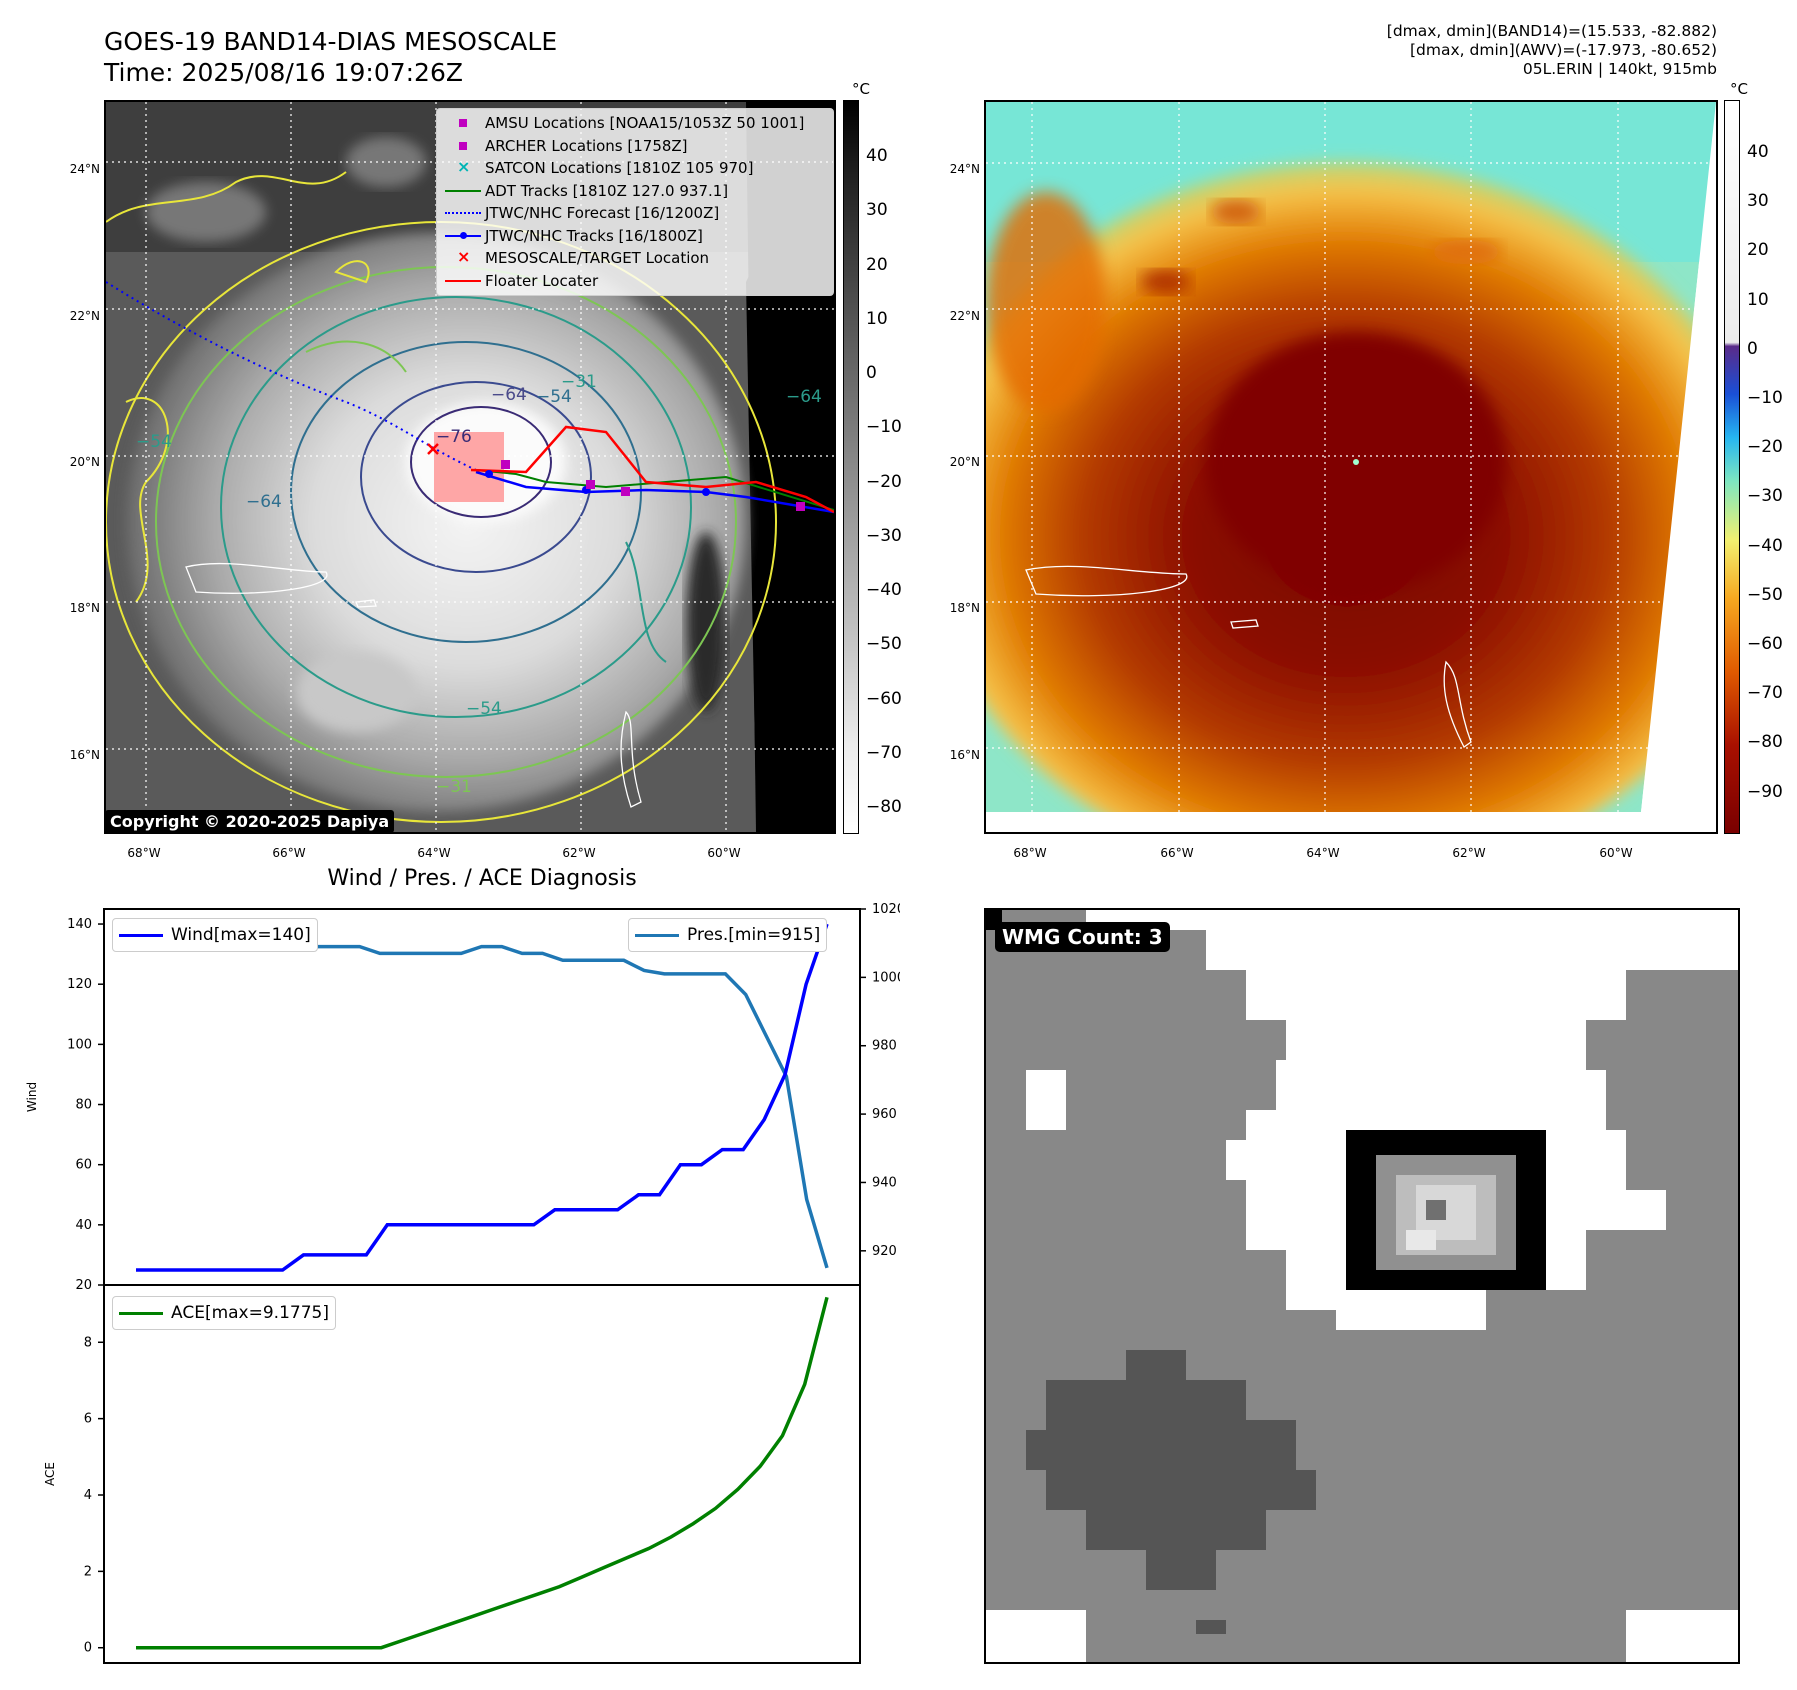 This screenshot has height=1690, width=1797. I want to click on ace-legend-swatch, so click(141, 1313).